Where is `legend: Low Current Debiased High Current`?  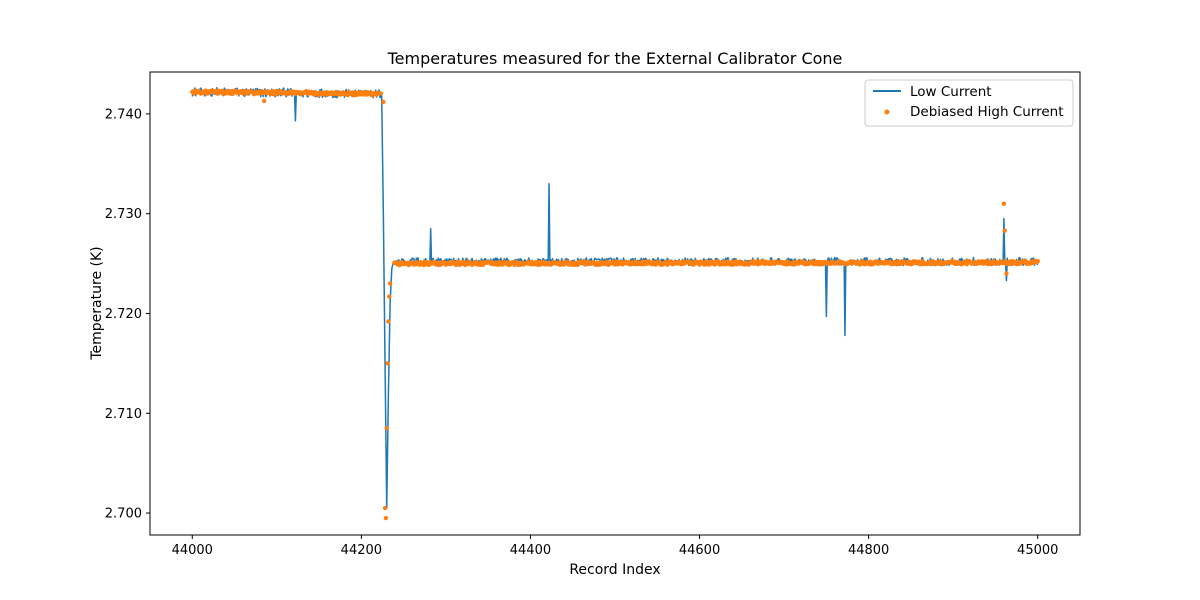 legend: Low Current Debiased High Current is located at coordinates (969, 103).